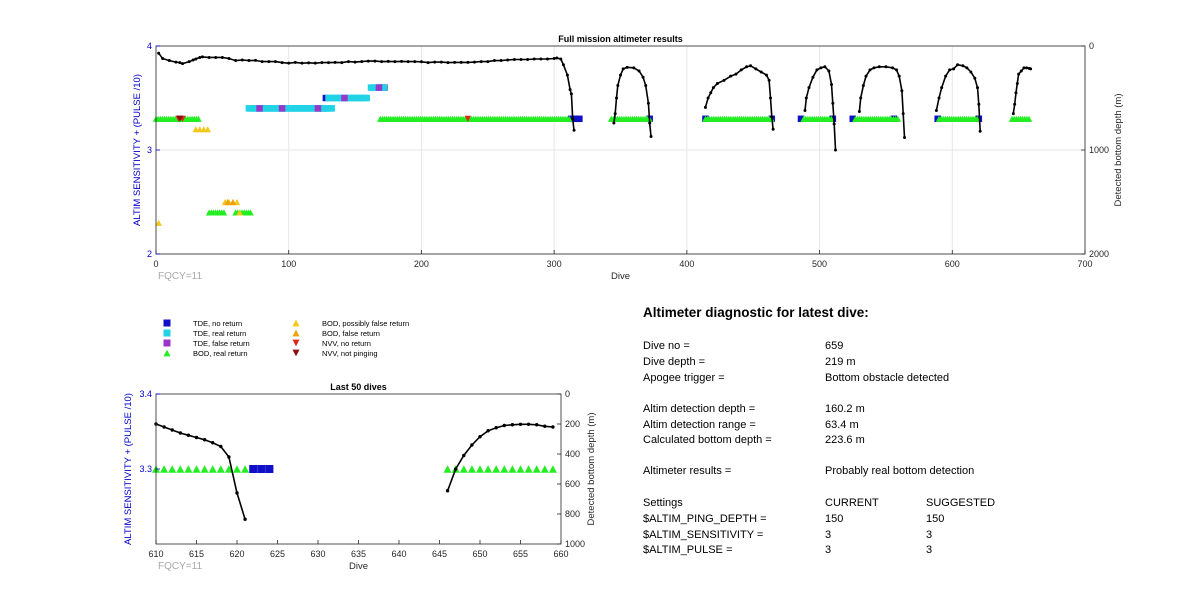 This screenshot has height=611, width=1200. What do you see at coordinates (845, 440) in the screenshot?
I see `calculated-bottom-depth-value: 223.6 m` at bounding box center [845, 440].